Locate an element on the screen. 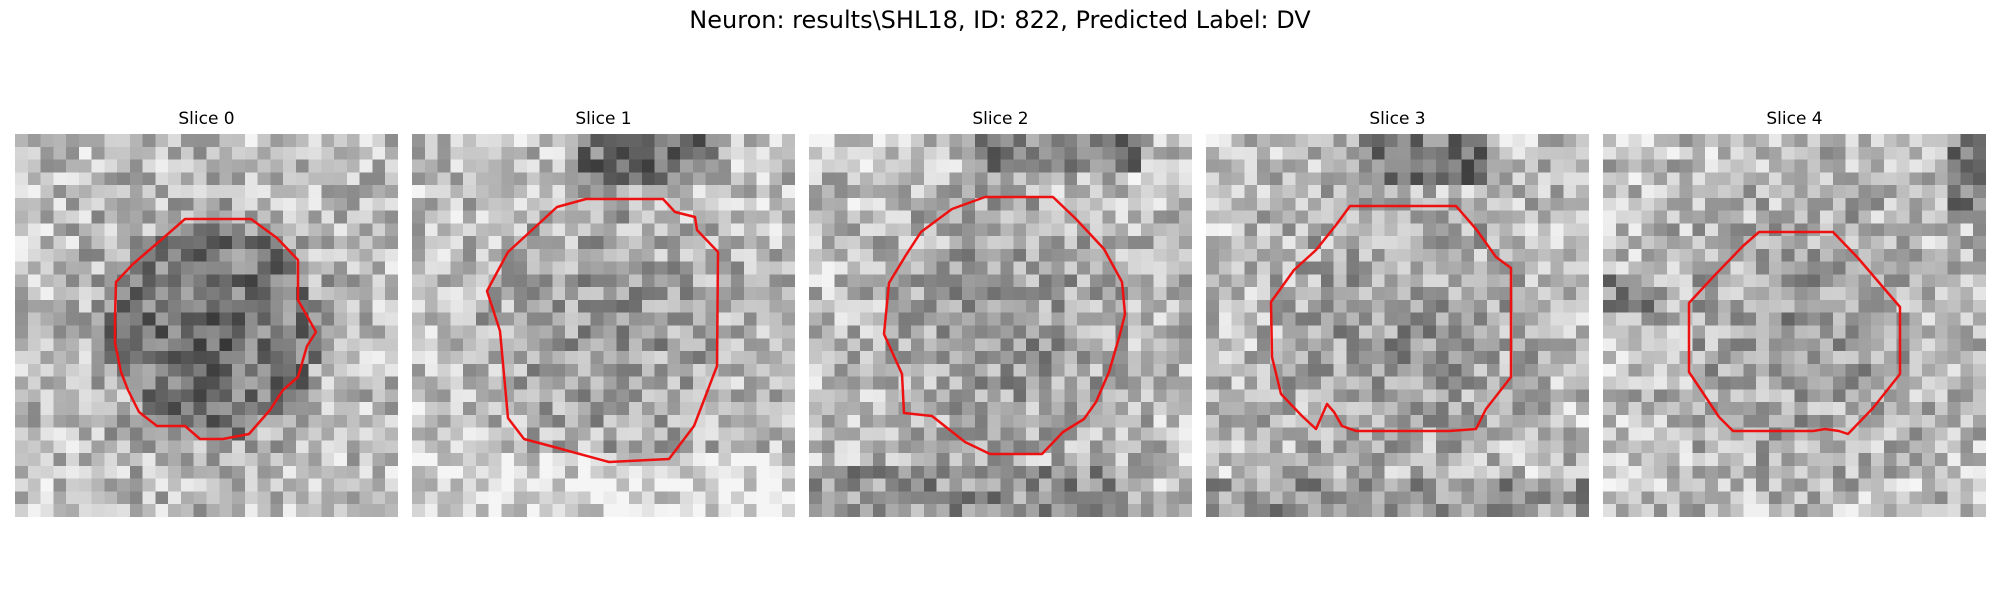 This screenshot has height=600, width=2000. slice-title: Slice 2 is located at coordinates (1000, 119).